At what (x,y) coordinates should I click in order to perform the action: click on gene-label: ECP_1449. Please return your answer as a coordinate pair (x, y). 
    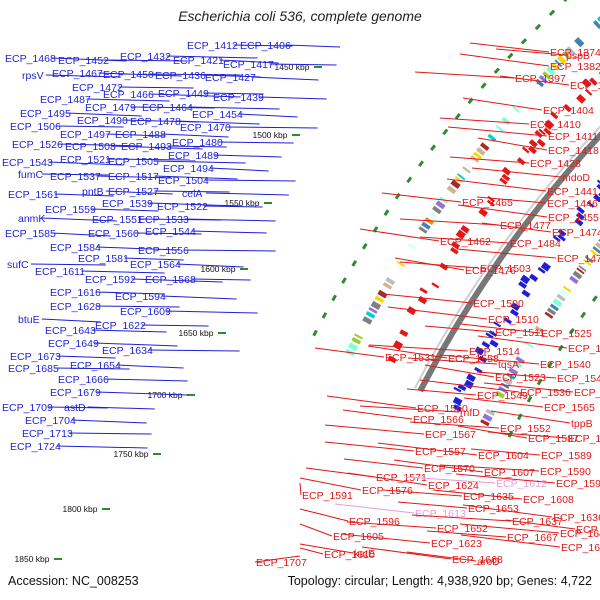
    Looking at the image, I should click on (183, 94).